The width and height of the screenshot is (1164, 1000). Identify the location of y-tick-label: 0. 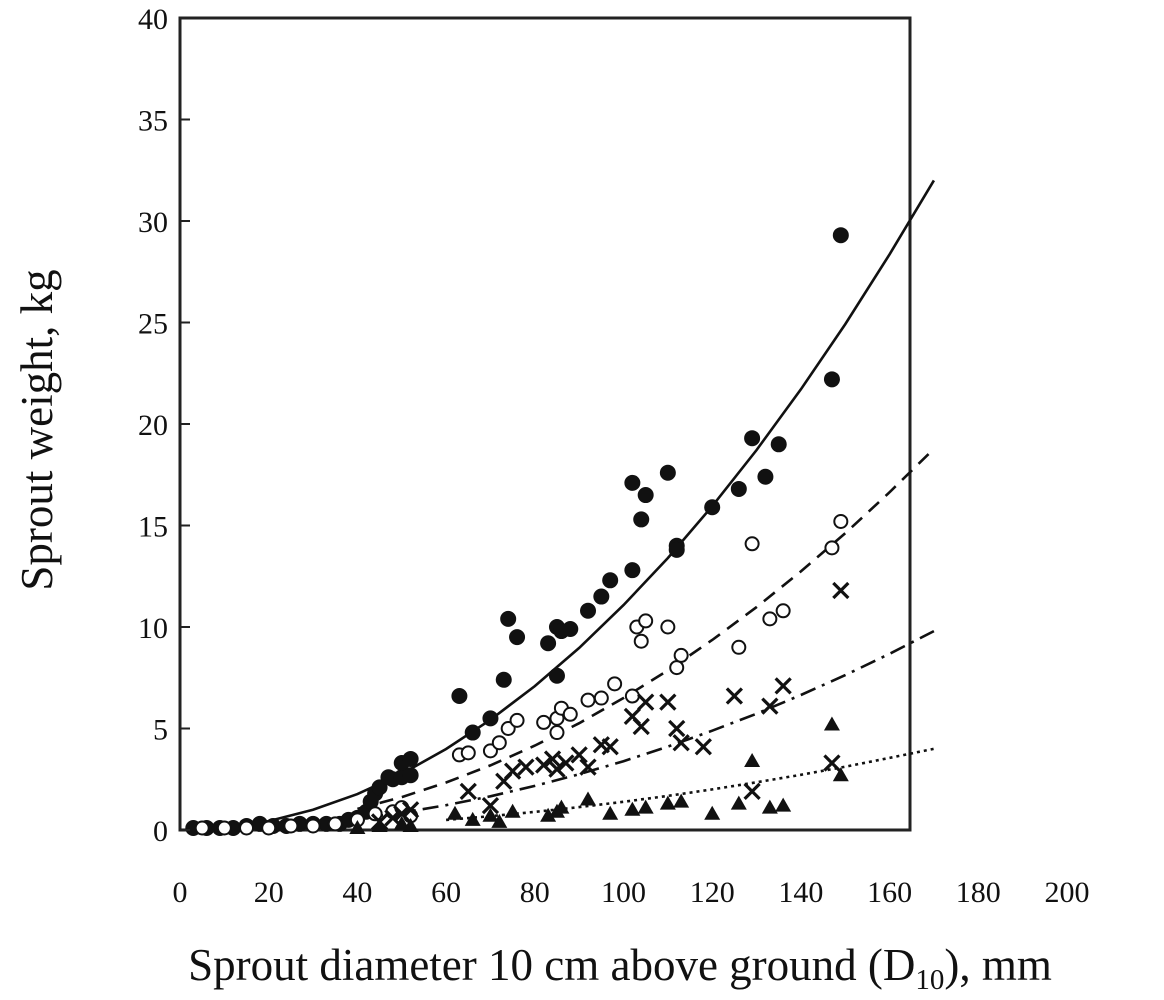
(160, 831).